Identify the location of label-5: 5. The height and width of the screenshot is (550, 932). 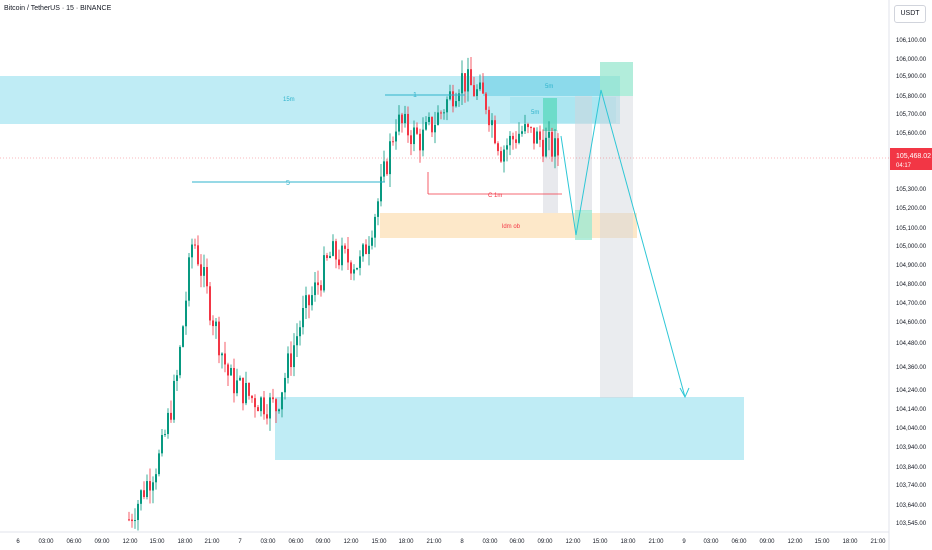
(288, 183).